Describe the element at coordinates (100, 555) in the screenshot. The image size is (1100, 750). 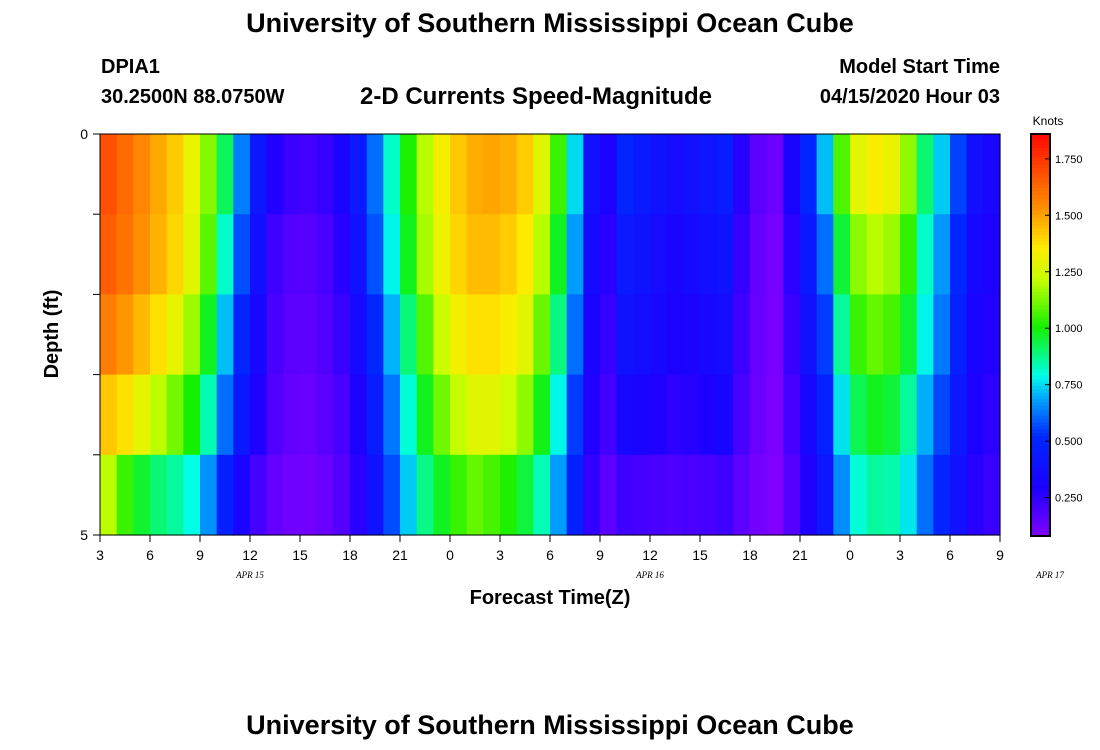
I see `x-tick-label: 3` at that location.